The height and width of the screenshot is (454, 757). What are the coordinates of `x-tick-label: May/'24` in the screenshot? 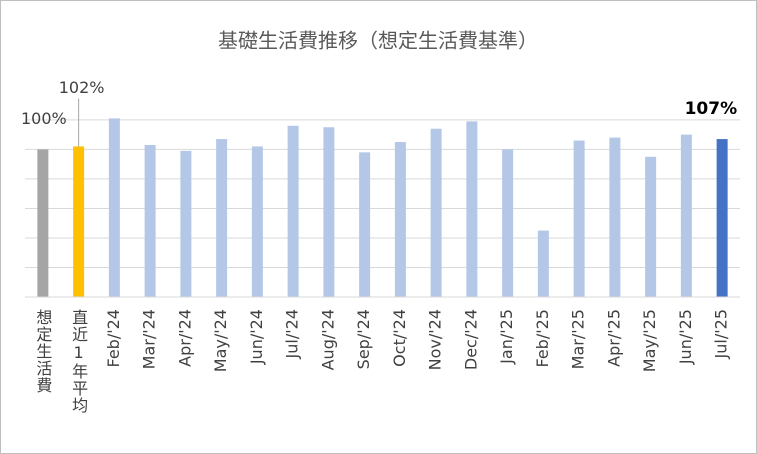 It's located at (220, 340).